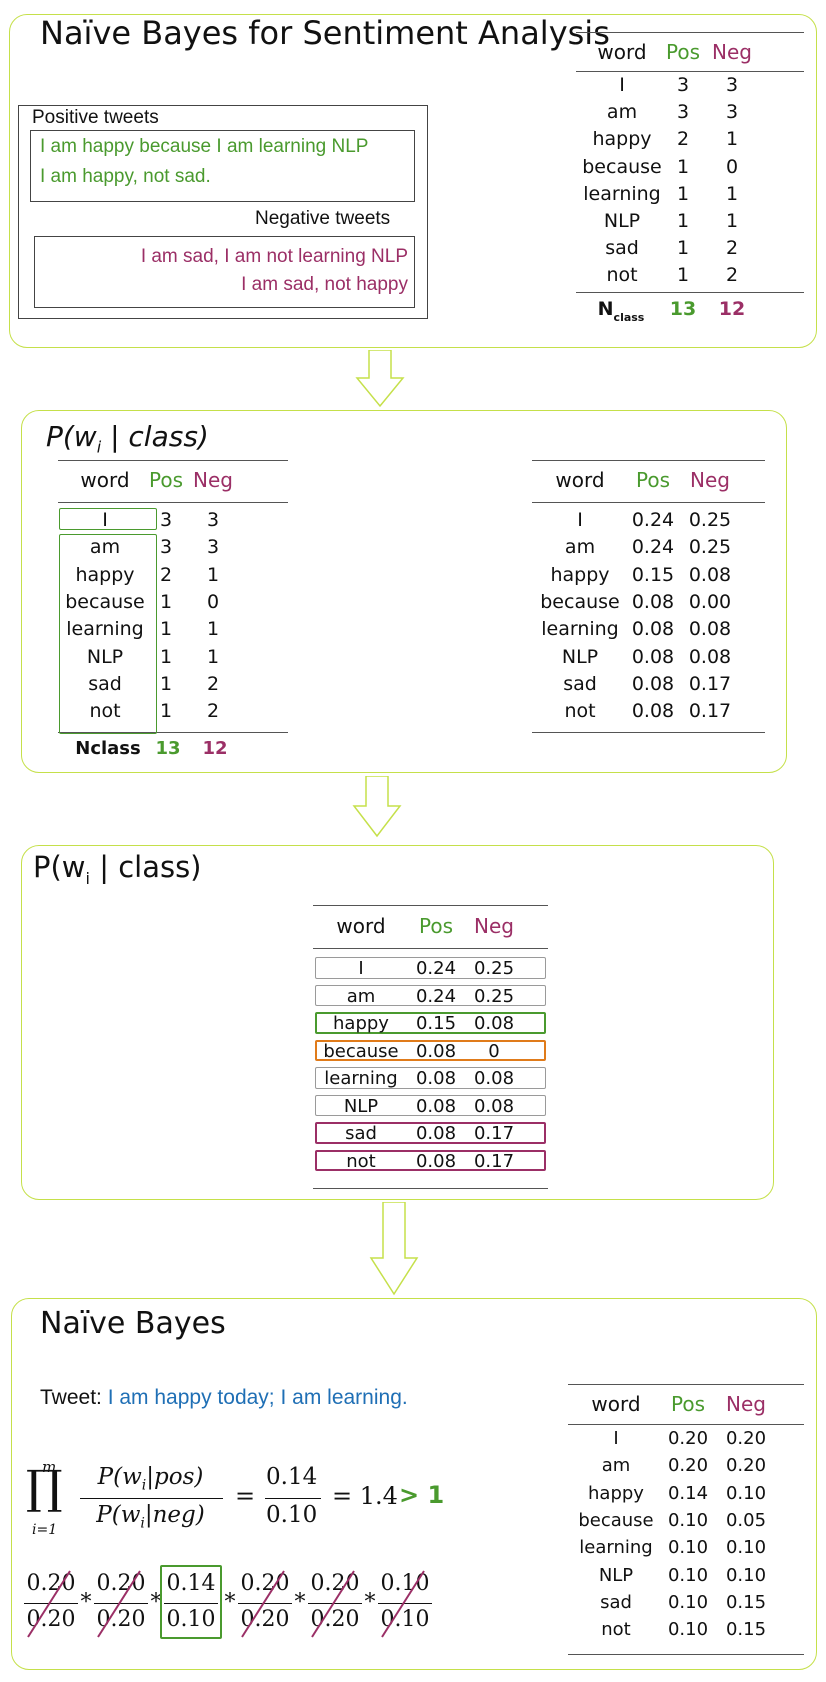 The width and height of the screenshot is (826, 1682). I want to click on equals-sign: =, so click(245, 1496).